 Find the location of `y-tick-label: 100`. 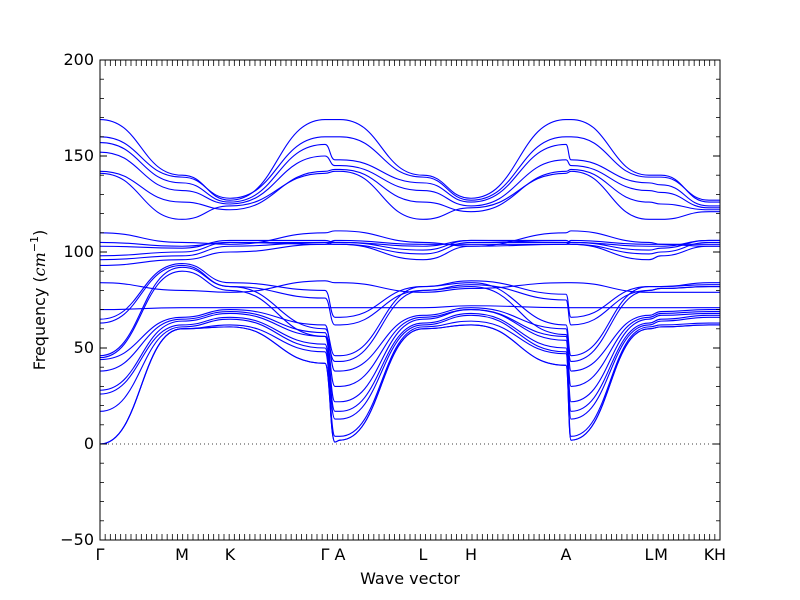

y-tick-label: 100 is located at coordinates (78, 251).